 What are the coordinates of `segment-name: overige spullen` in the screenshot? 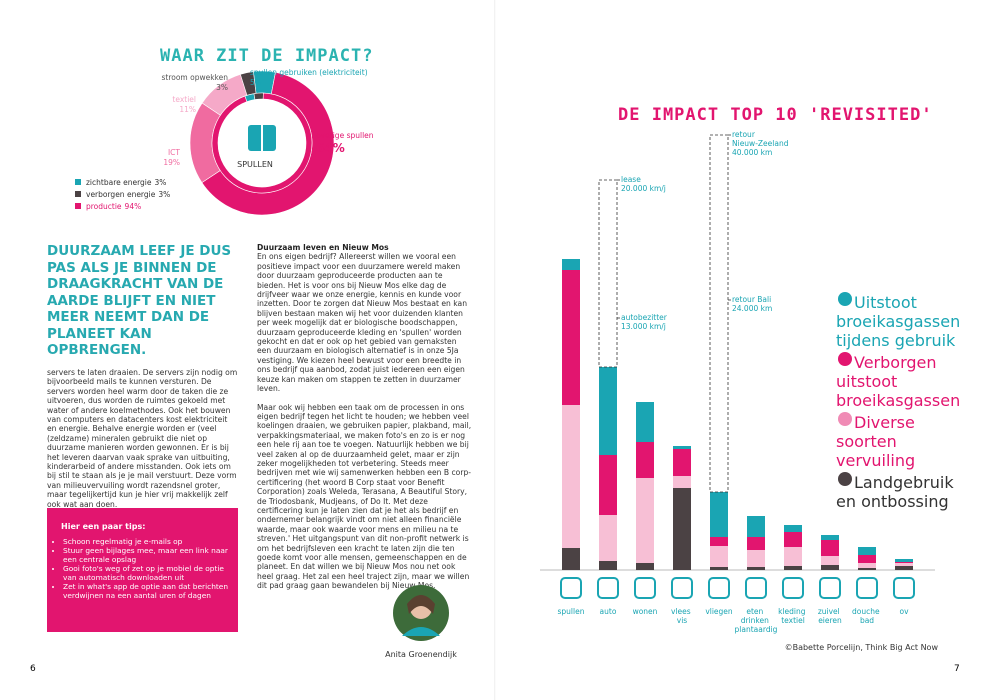 It's located at (345, 135).